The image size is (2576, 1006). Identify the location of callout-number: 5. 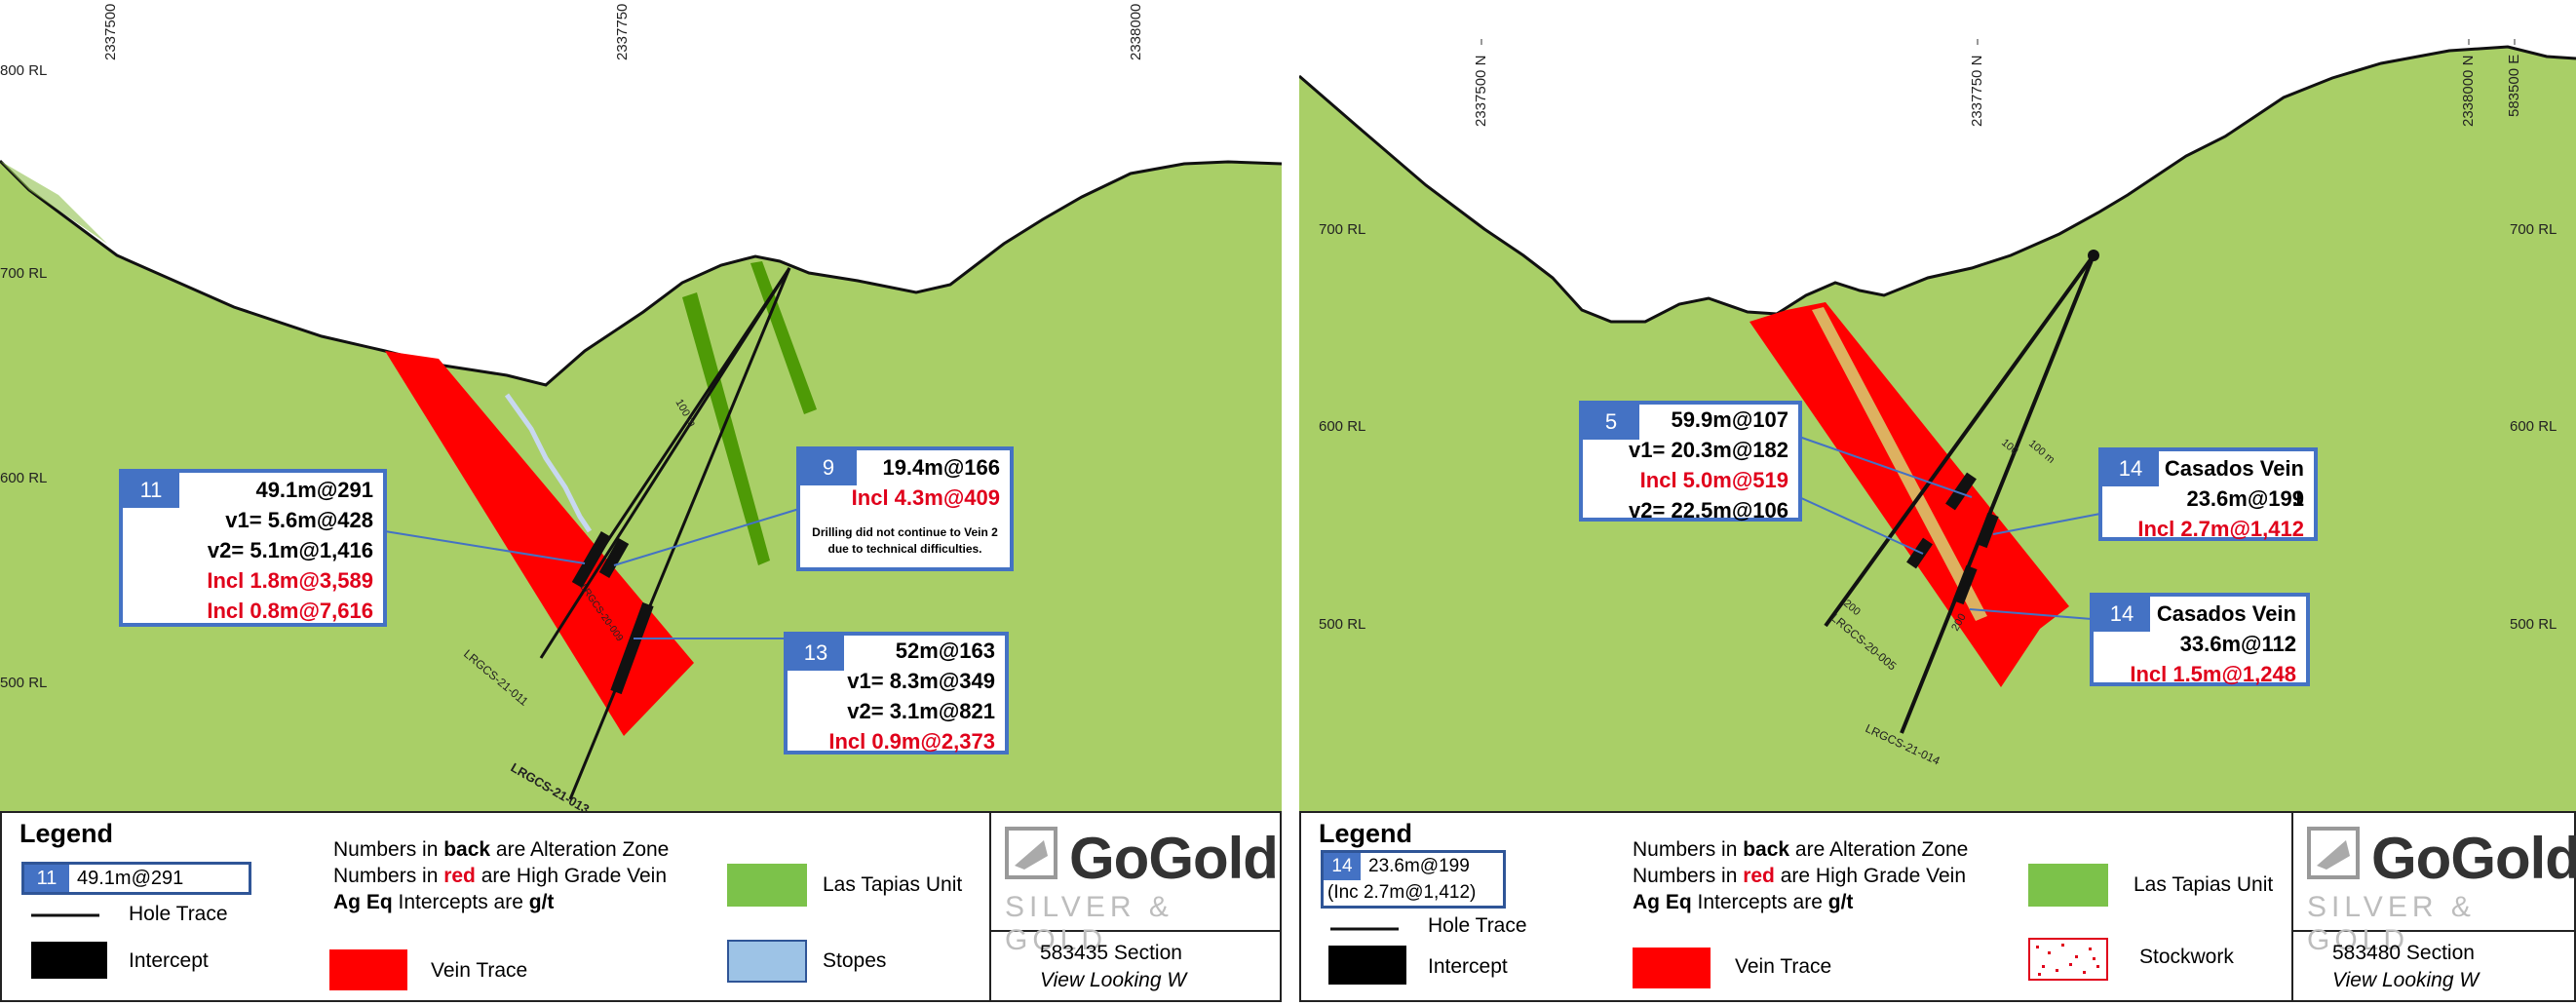
(1611, 422).